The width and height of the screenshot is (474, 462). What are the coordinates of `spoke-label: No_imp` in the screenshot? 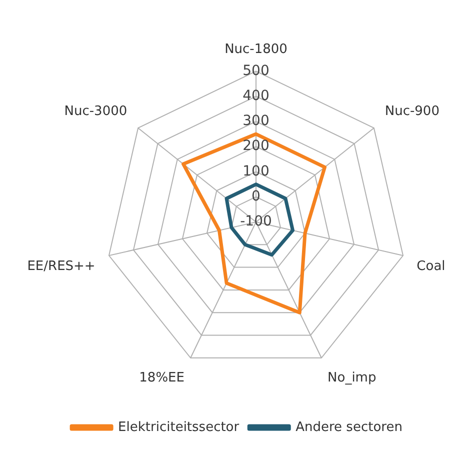 It's located at (352, 378).